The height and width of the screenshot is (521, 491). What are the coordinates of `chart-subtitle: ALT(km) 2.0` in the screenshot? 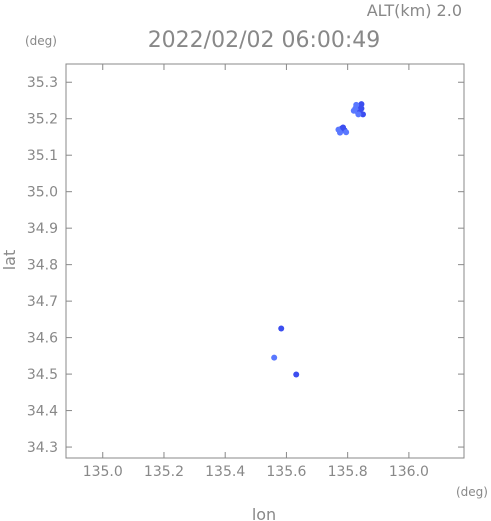 It's located at (414, 10).